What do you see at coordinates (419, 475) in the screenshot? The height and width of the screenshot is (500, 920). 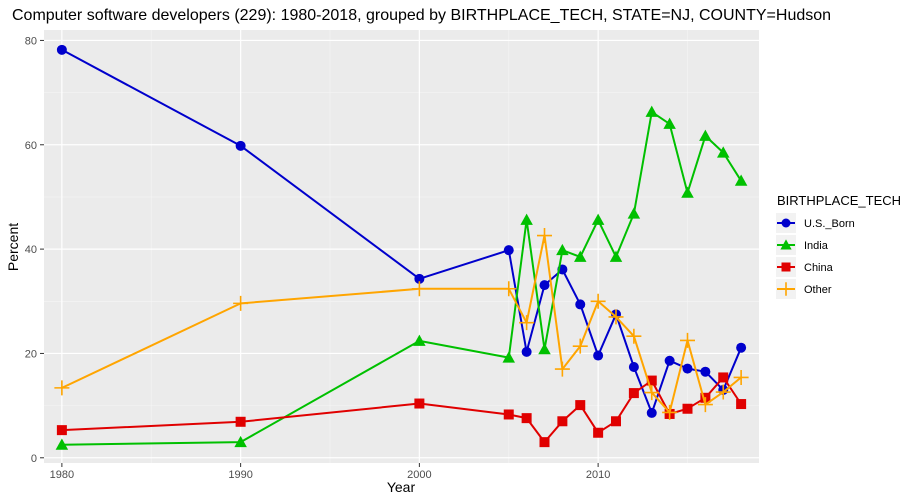 I see `x-tick-label: 2000` at bounding box center [419, 475].